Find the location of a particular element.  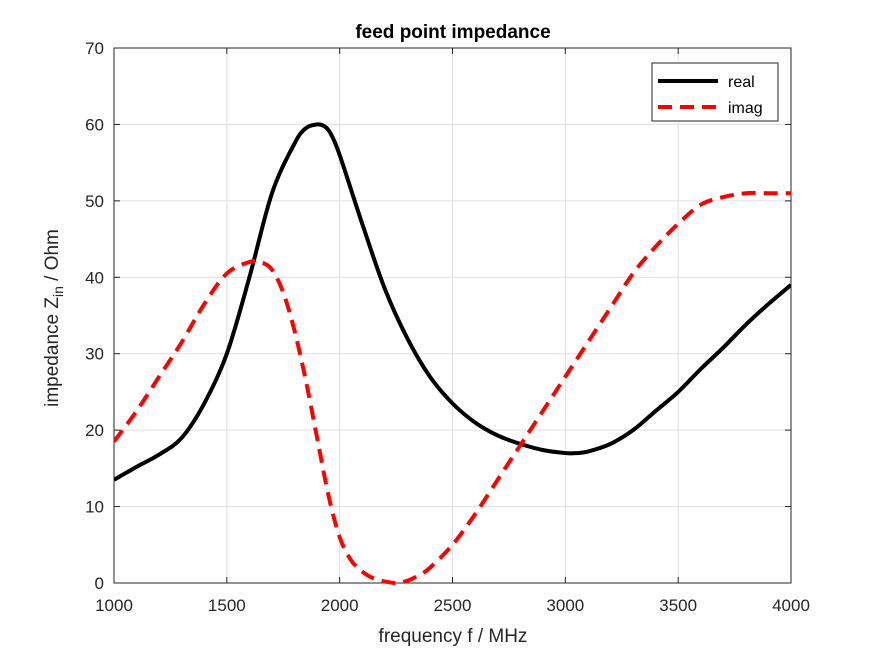

x-tick-label: 1500 is located at coordinates (227, 605).